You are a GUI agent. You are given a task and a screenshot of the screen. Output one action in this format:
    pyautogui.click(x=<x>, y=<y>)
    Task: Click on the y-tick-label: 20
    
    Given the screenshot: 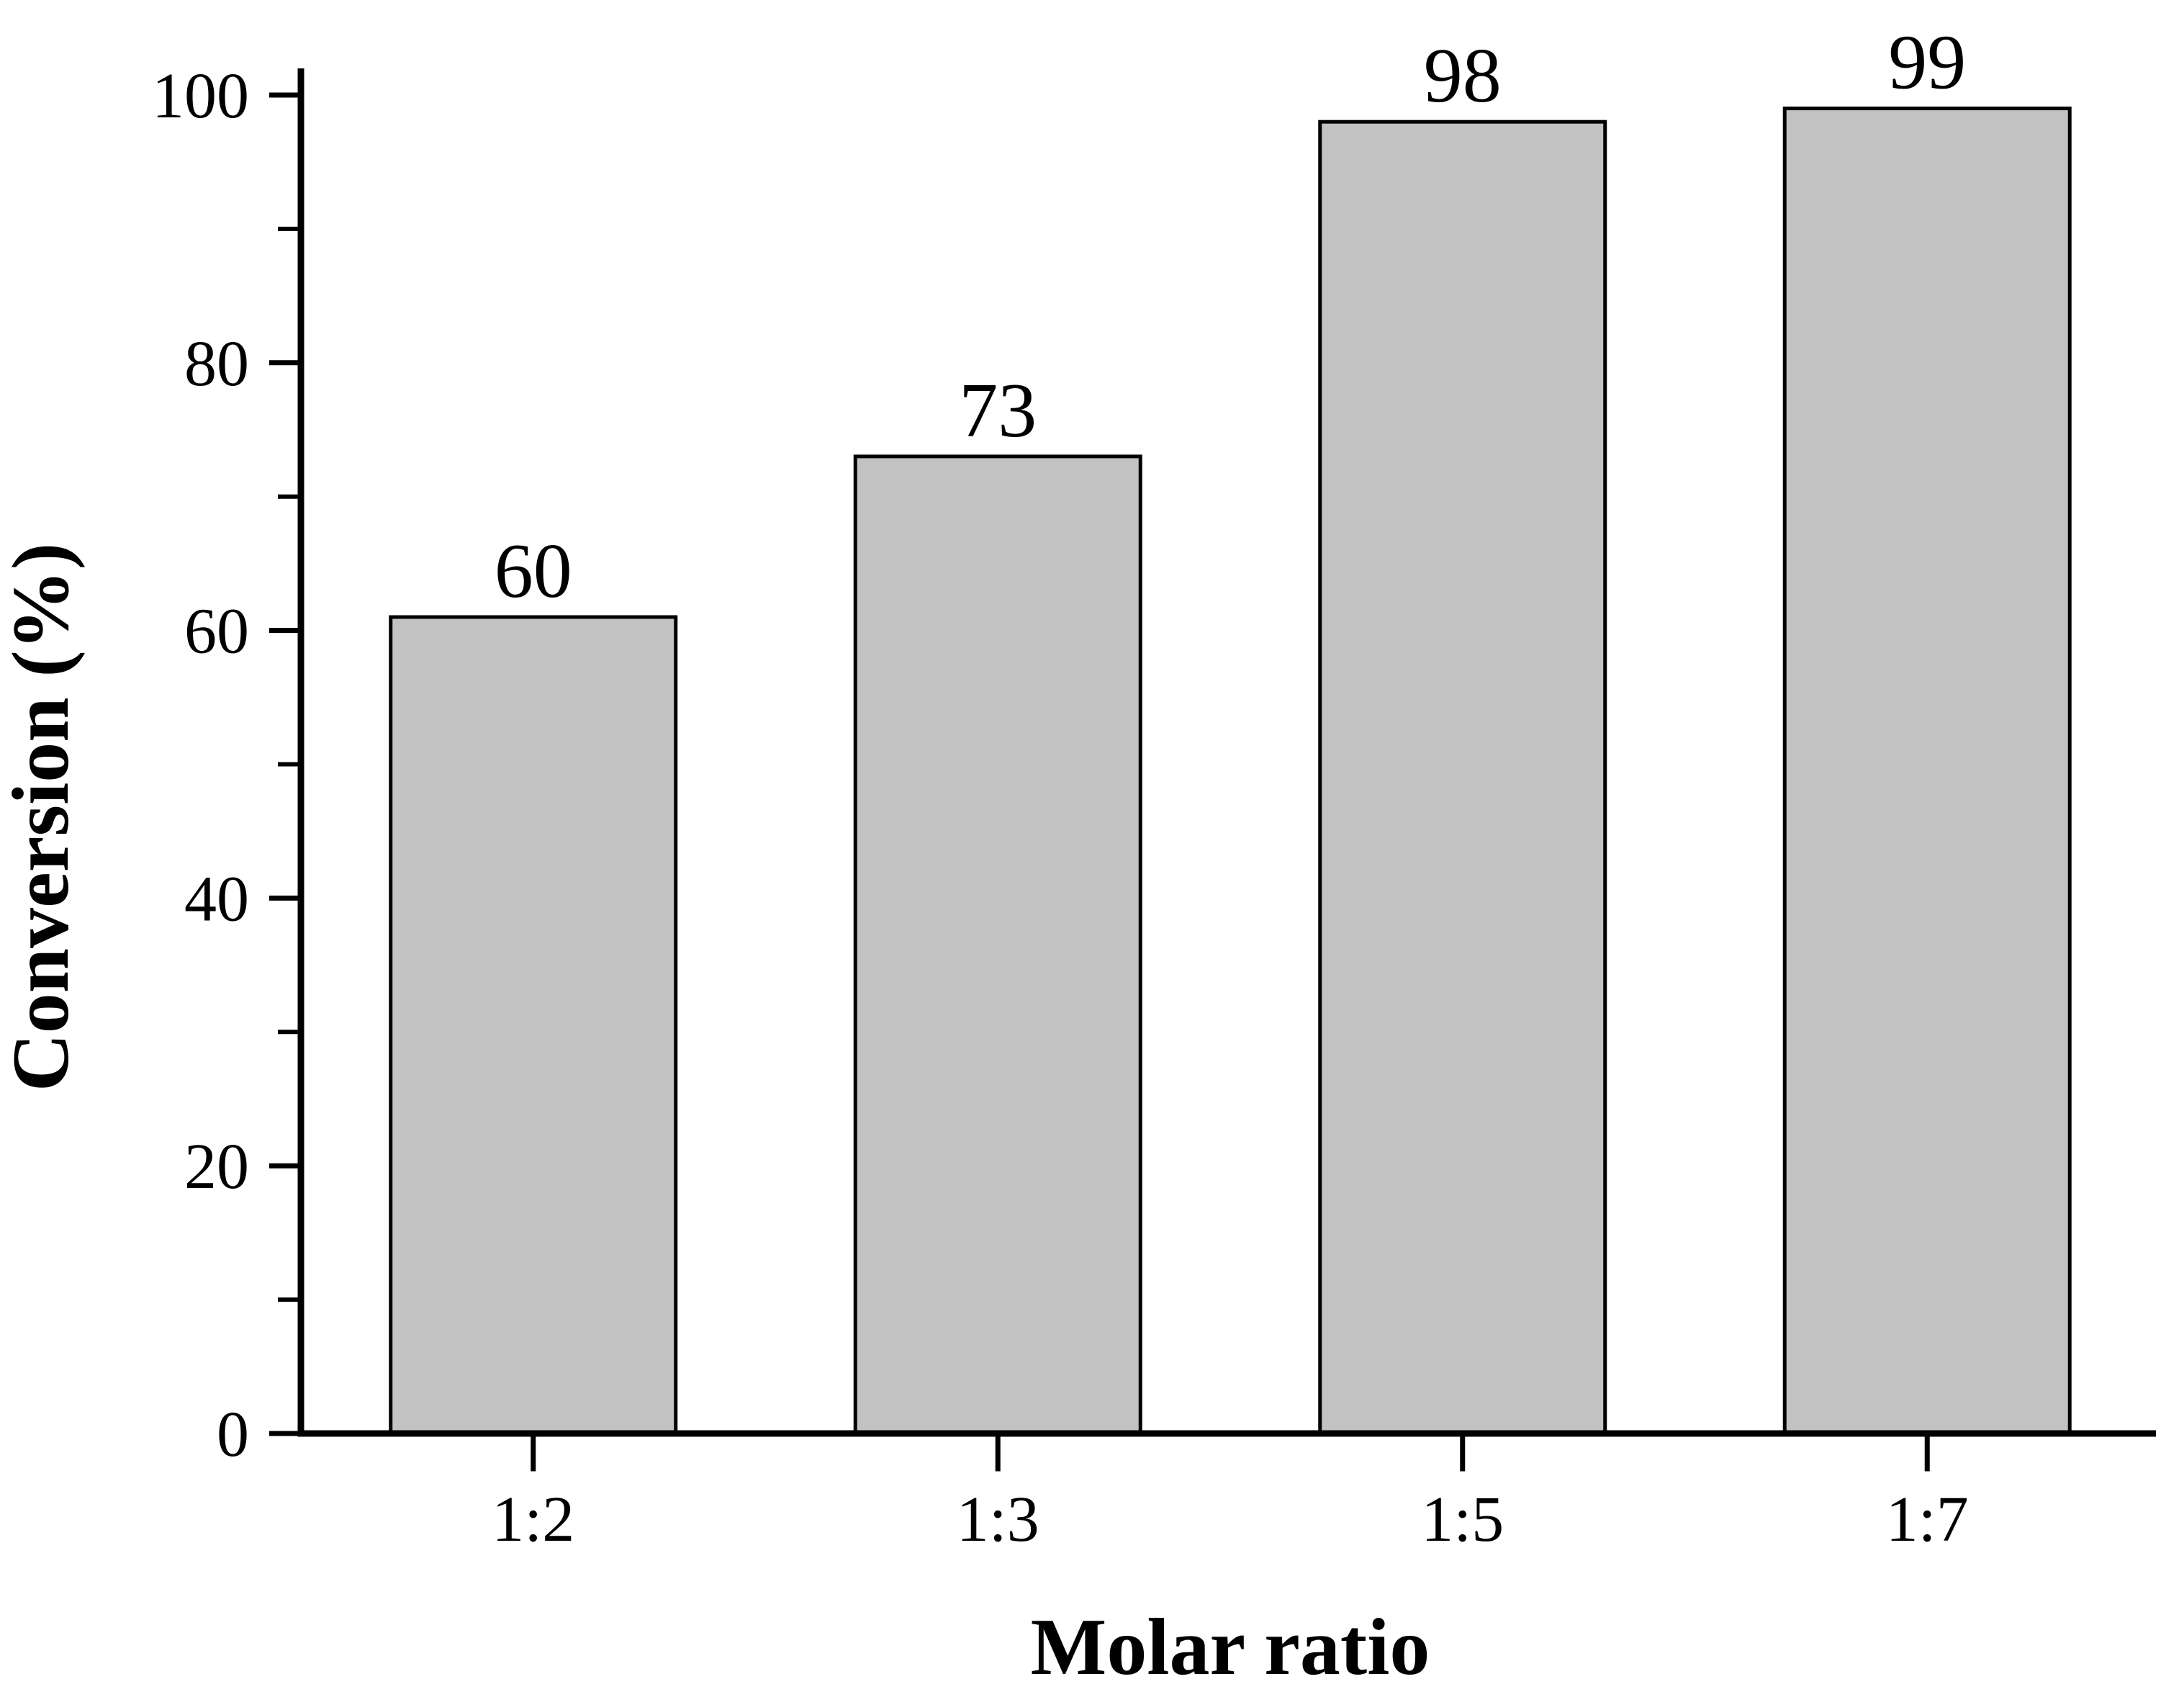 What is the action you would take?
    pyautogui.click(x=216, y=1166)
    